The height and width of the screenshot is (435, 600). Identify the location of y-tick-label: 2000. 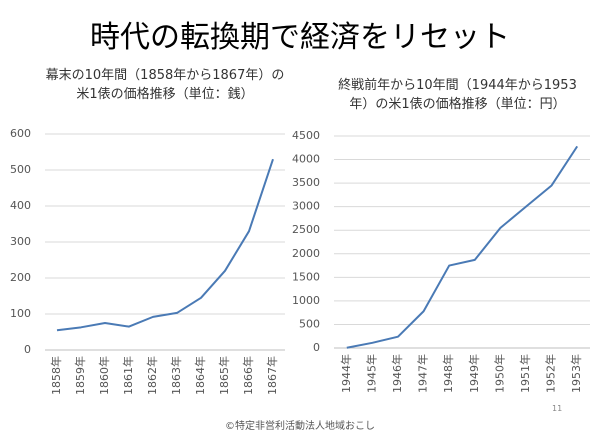
(306, 253).